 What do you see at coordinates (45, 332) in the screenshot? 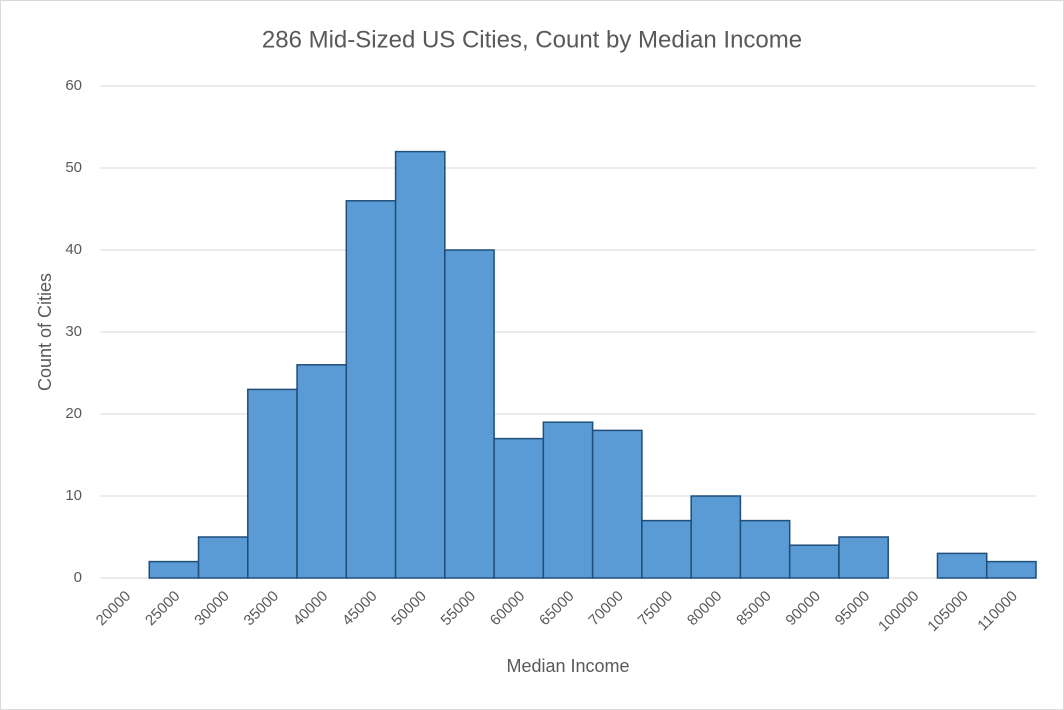
I see `y-axis-label: Count of Cities` at bounding box center [45, 332].